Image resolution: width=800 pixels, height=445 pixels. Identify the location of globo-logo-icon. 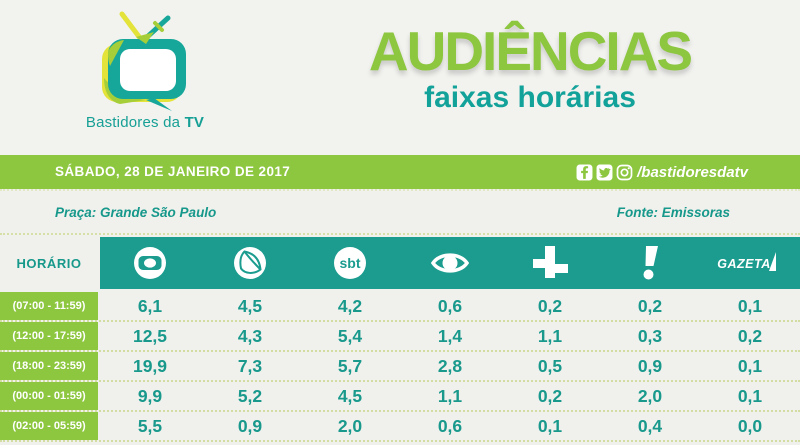
(150, 263).